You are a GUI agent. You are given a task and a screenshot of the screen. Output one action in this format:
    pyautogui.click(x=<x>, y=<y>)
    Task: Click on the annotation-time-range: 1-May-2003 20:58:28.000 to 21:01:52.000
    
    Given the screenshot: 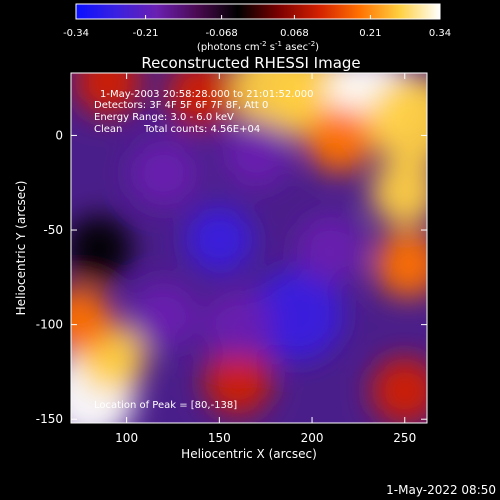 What is the action you would take?
    pyautogui.click(x=206, y=94)
    